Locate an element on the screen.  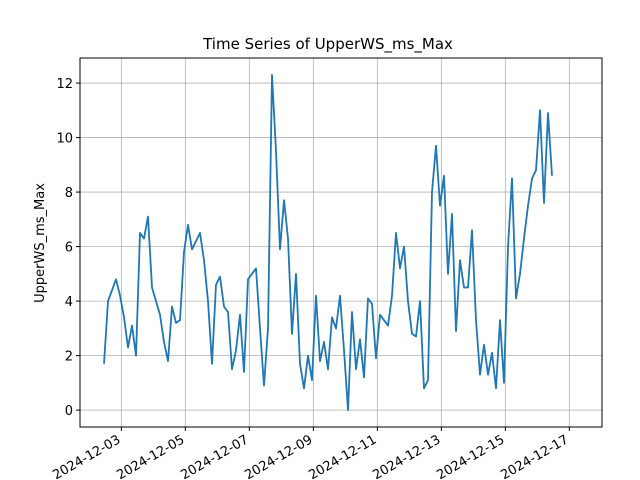
y-tick-label: 2 is located at coordinates (69, 357).